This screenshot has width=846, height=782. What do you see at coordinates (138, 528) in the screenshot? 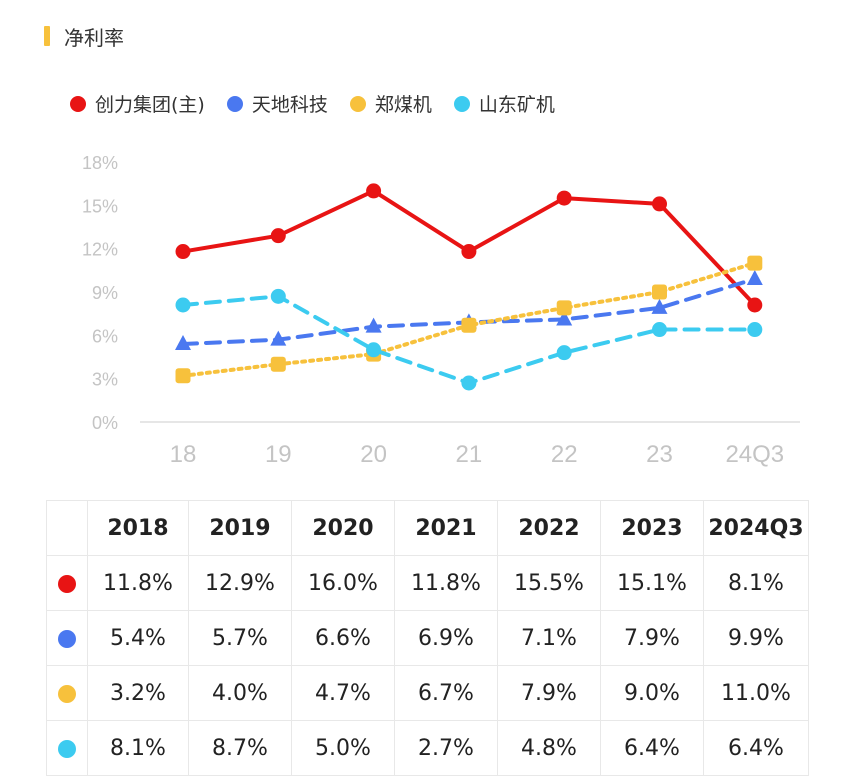
I see `table-header-cell: 2018` at bounding box center [138, 528].